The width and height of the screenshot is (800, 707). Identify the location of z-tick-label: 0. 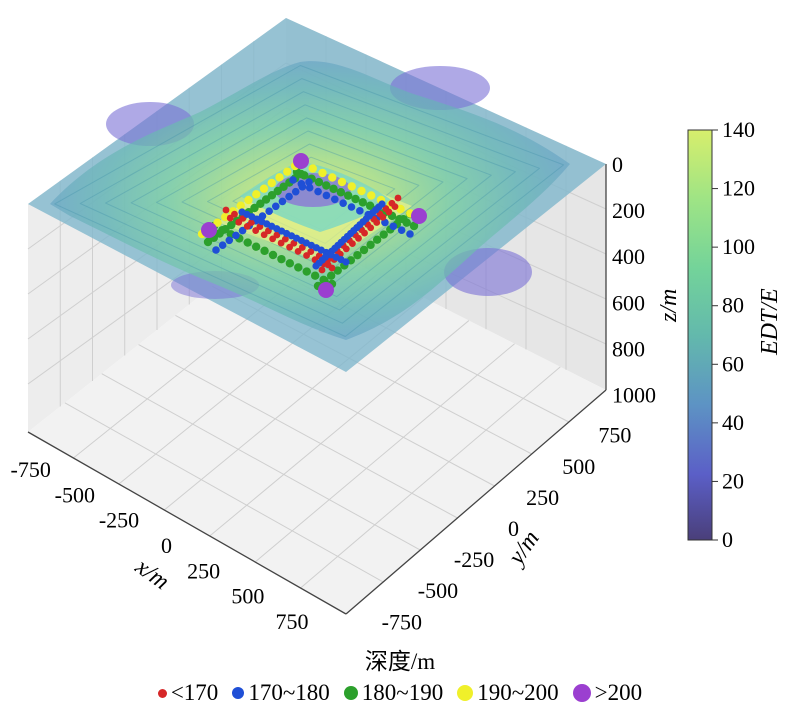
(617, 164).